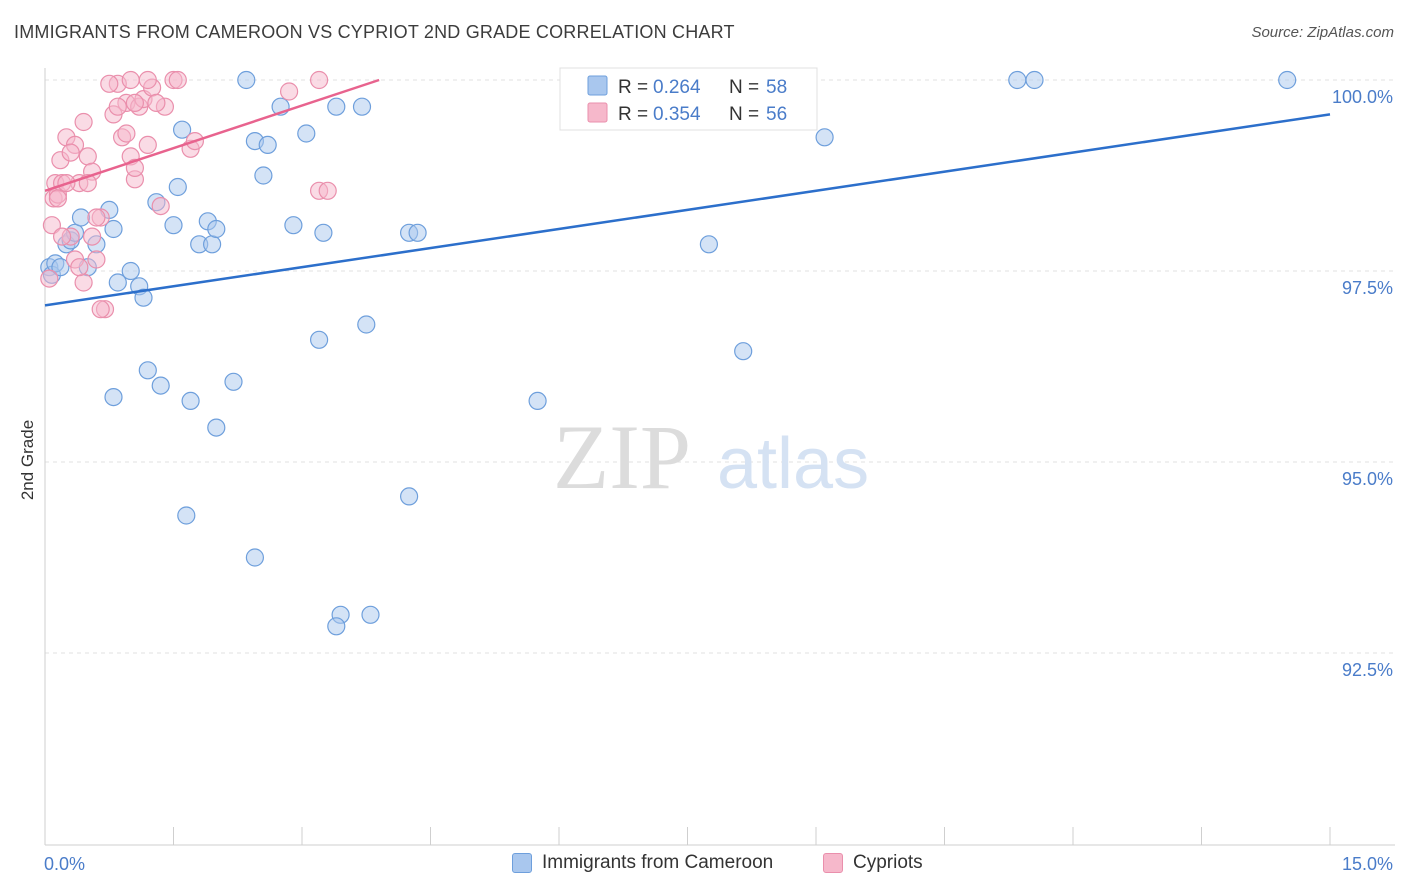 This screenshot has width=1406, height=892. Describe the element at coordinates (658, 862) in the screenshot. I see `legend-label-cameroon: Immigrants from Cameroon` at that location.